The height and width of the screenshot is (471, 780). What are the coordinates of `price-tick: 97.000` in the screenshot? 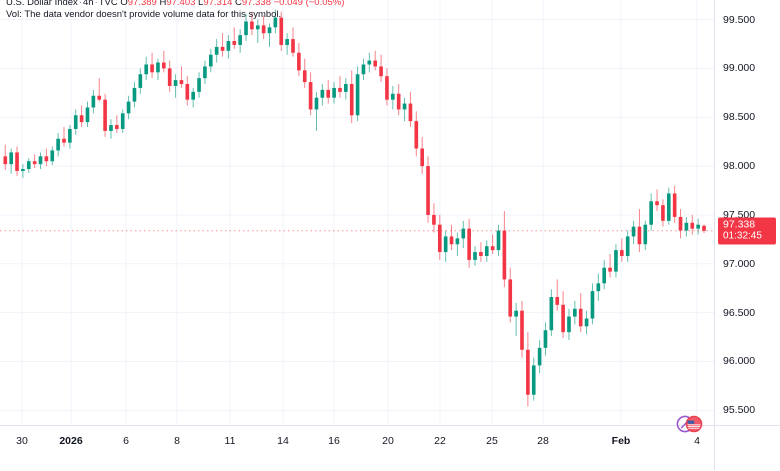 It's located at (739, 263).